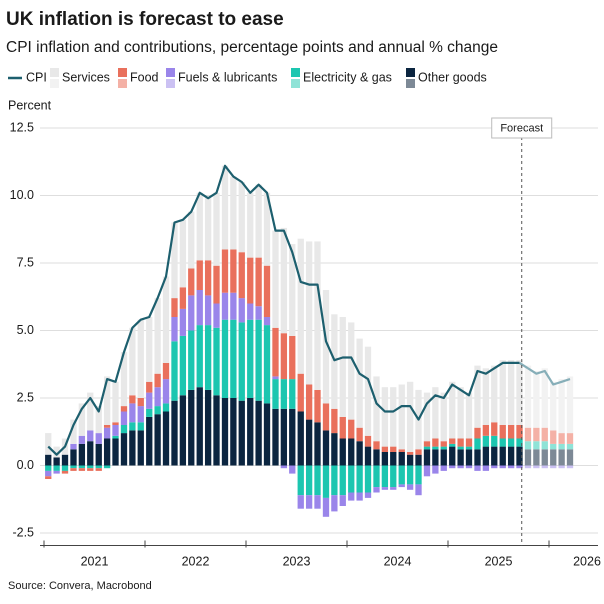  I want to click on x-tick-label: 2021, so click(95, 561).